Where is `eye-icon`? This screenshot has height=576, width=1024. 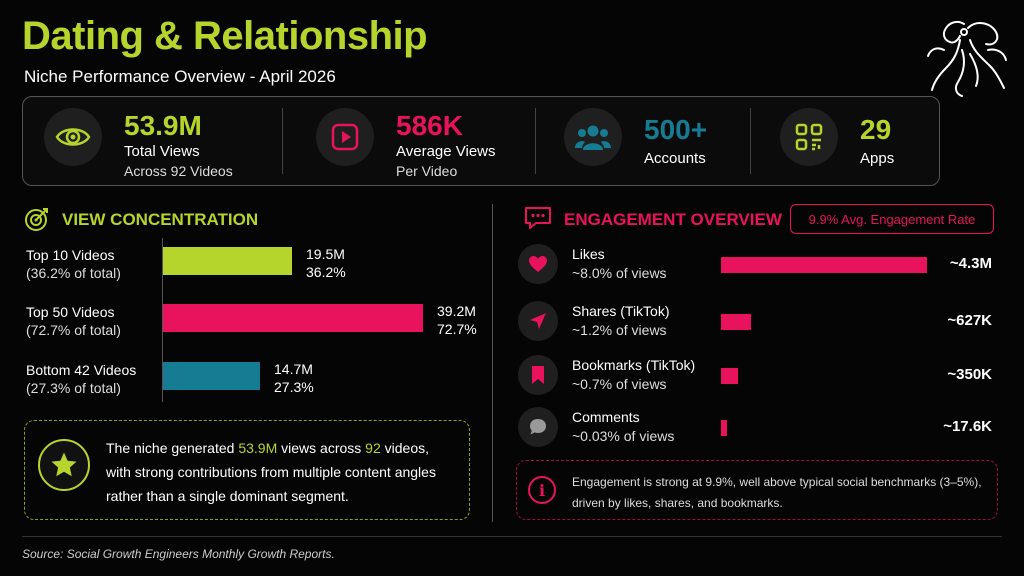 eye-icon is located at coordinates (73, 137).